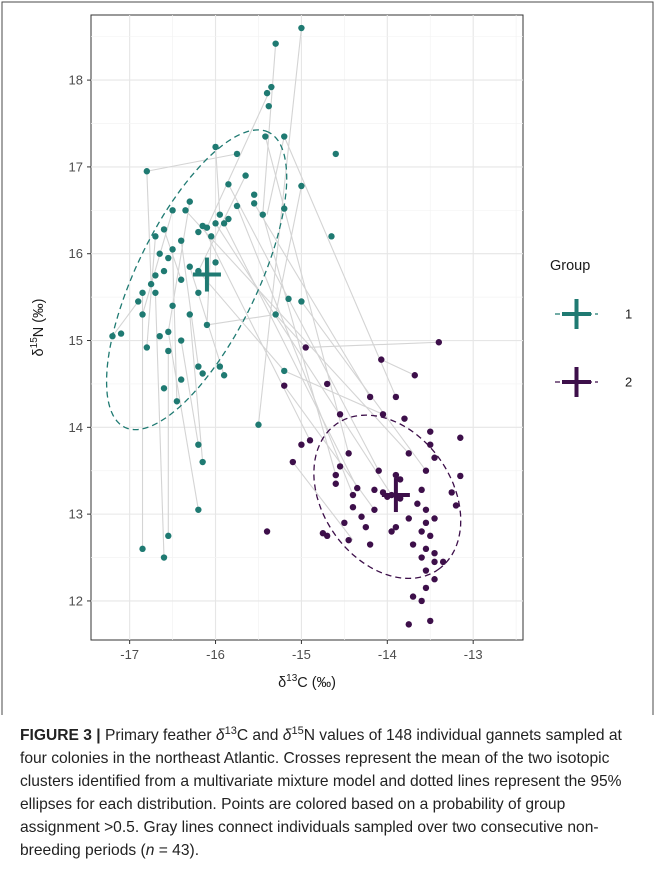  I want to click on y-tick-label: 14, so click(76, 427).